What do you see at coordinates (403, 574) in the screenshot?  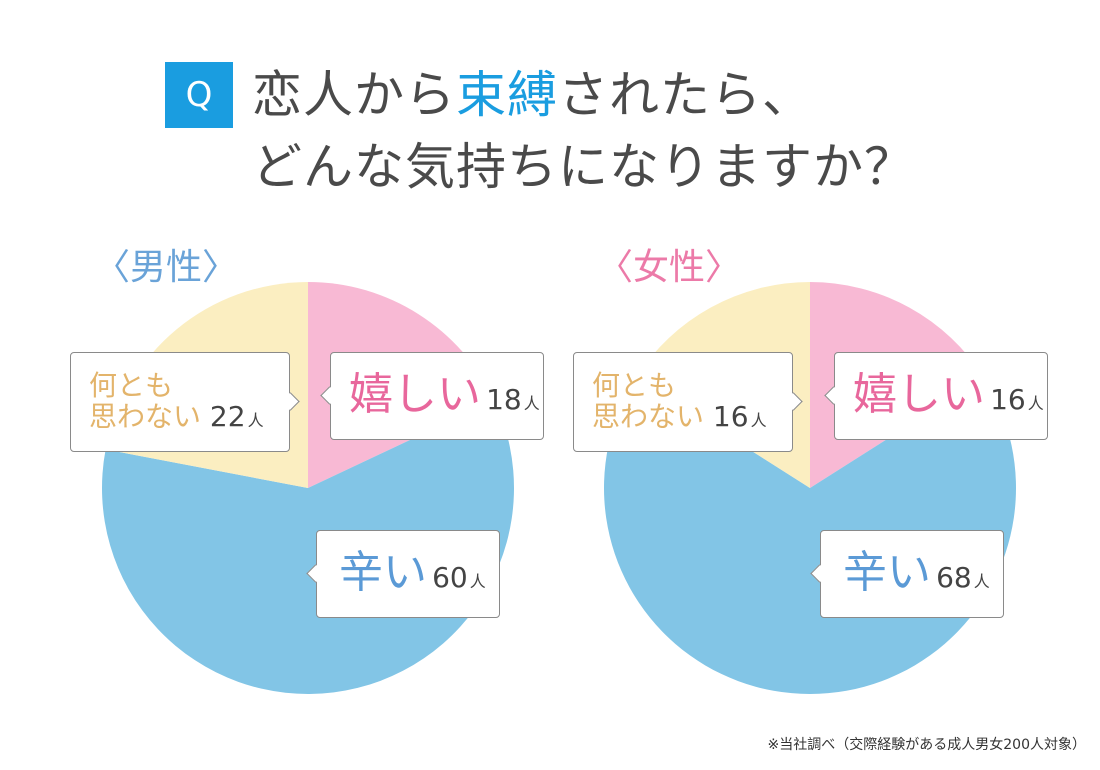 I see `male-callout-hard: 辛い 60 人` at bounding box center [403, 574].